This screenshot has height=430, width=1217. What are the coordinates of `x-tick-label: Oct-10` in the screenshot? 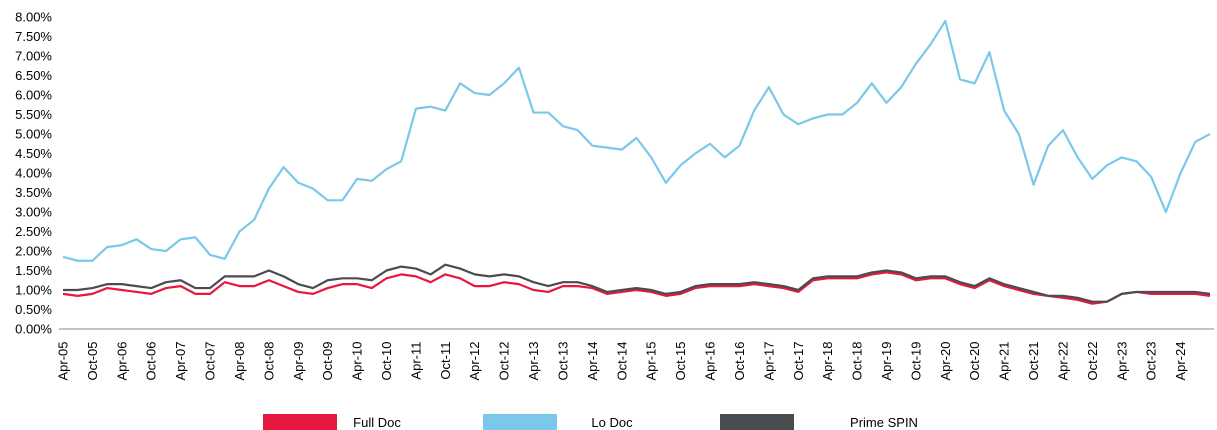 It's located at (386, 361).